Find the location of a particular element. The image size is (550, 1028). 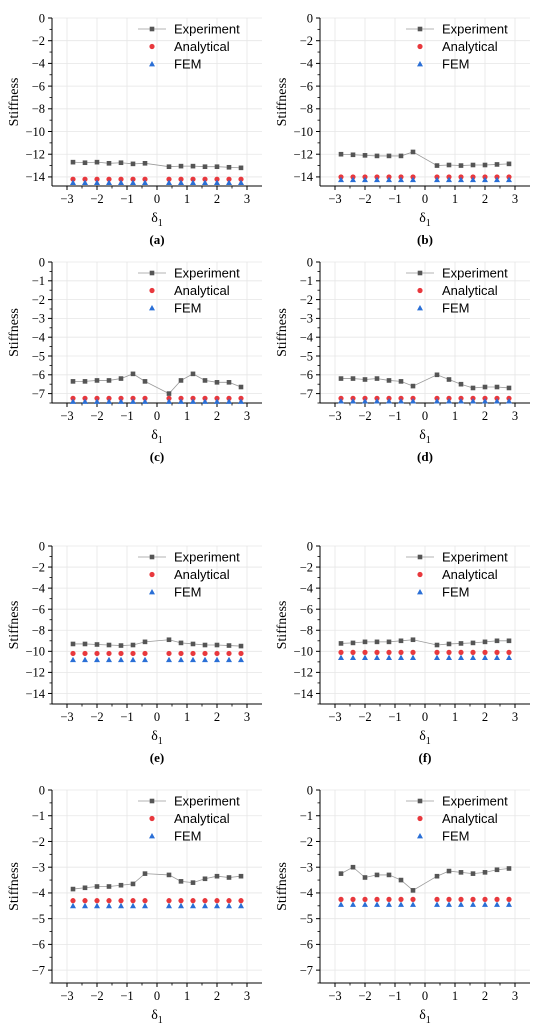

y-tick-label: −4 is located at coordinates (307, 64).